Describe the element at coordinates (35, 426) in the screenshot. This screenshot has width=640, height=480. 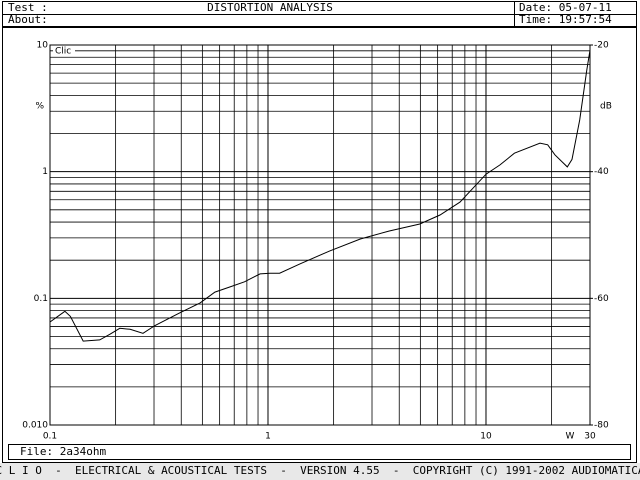
I see `y-tick-label: 0.010` at that location.